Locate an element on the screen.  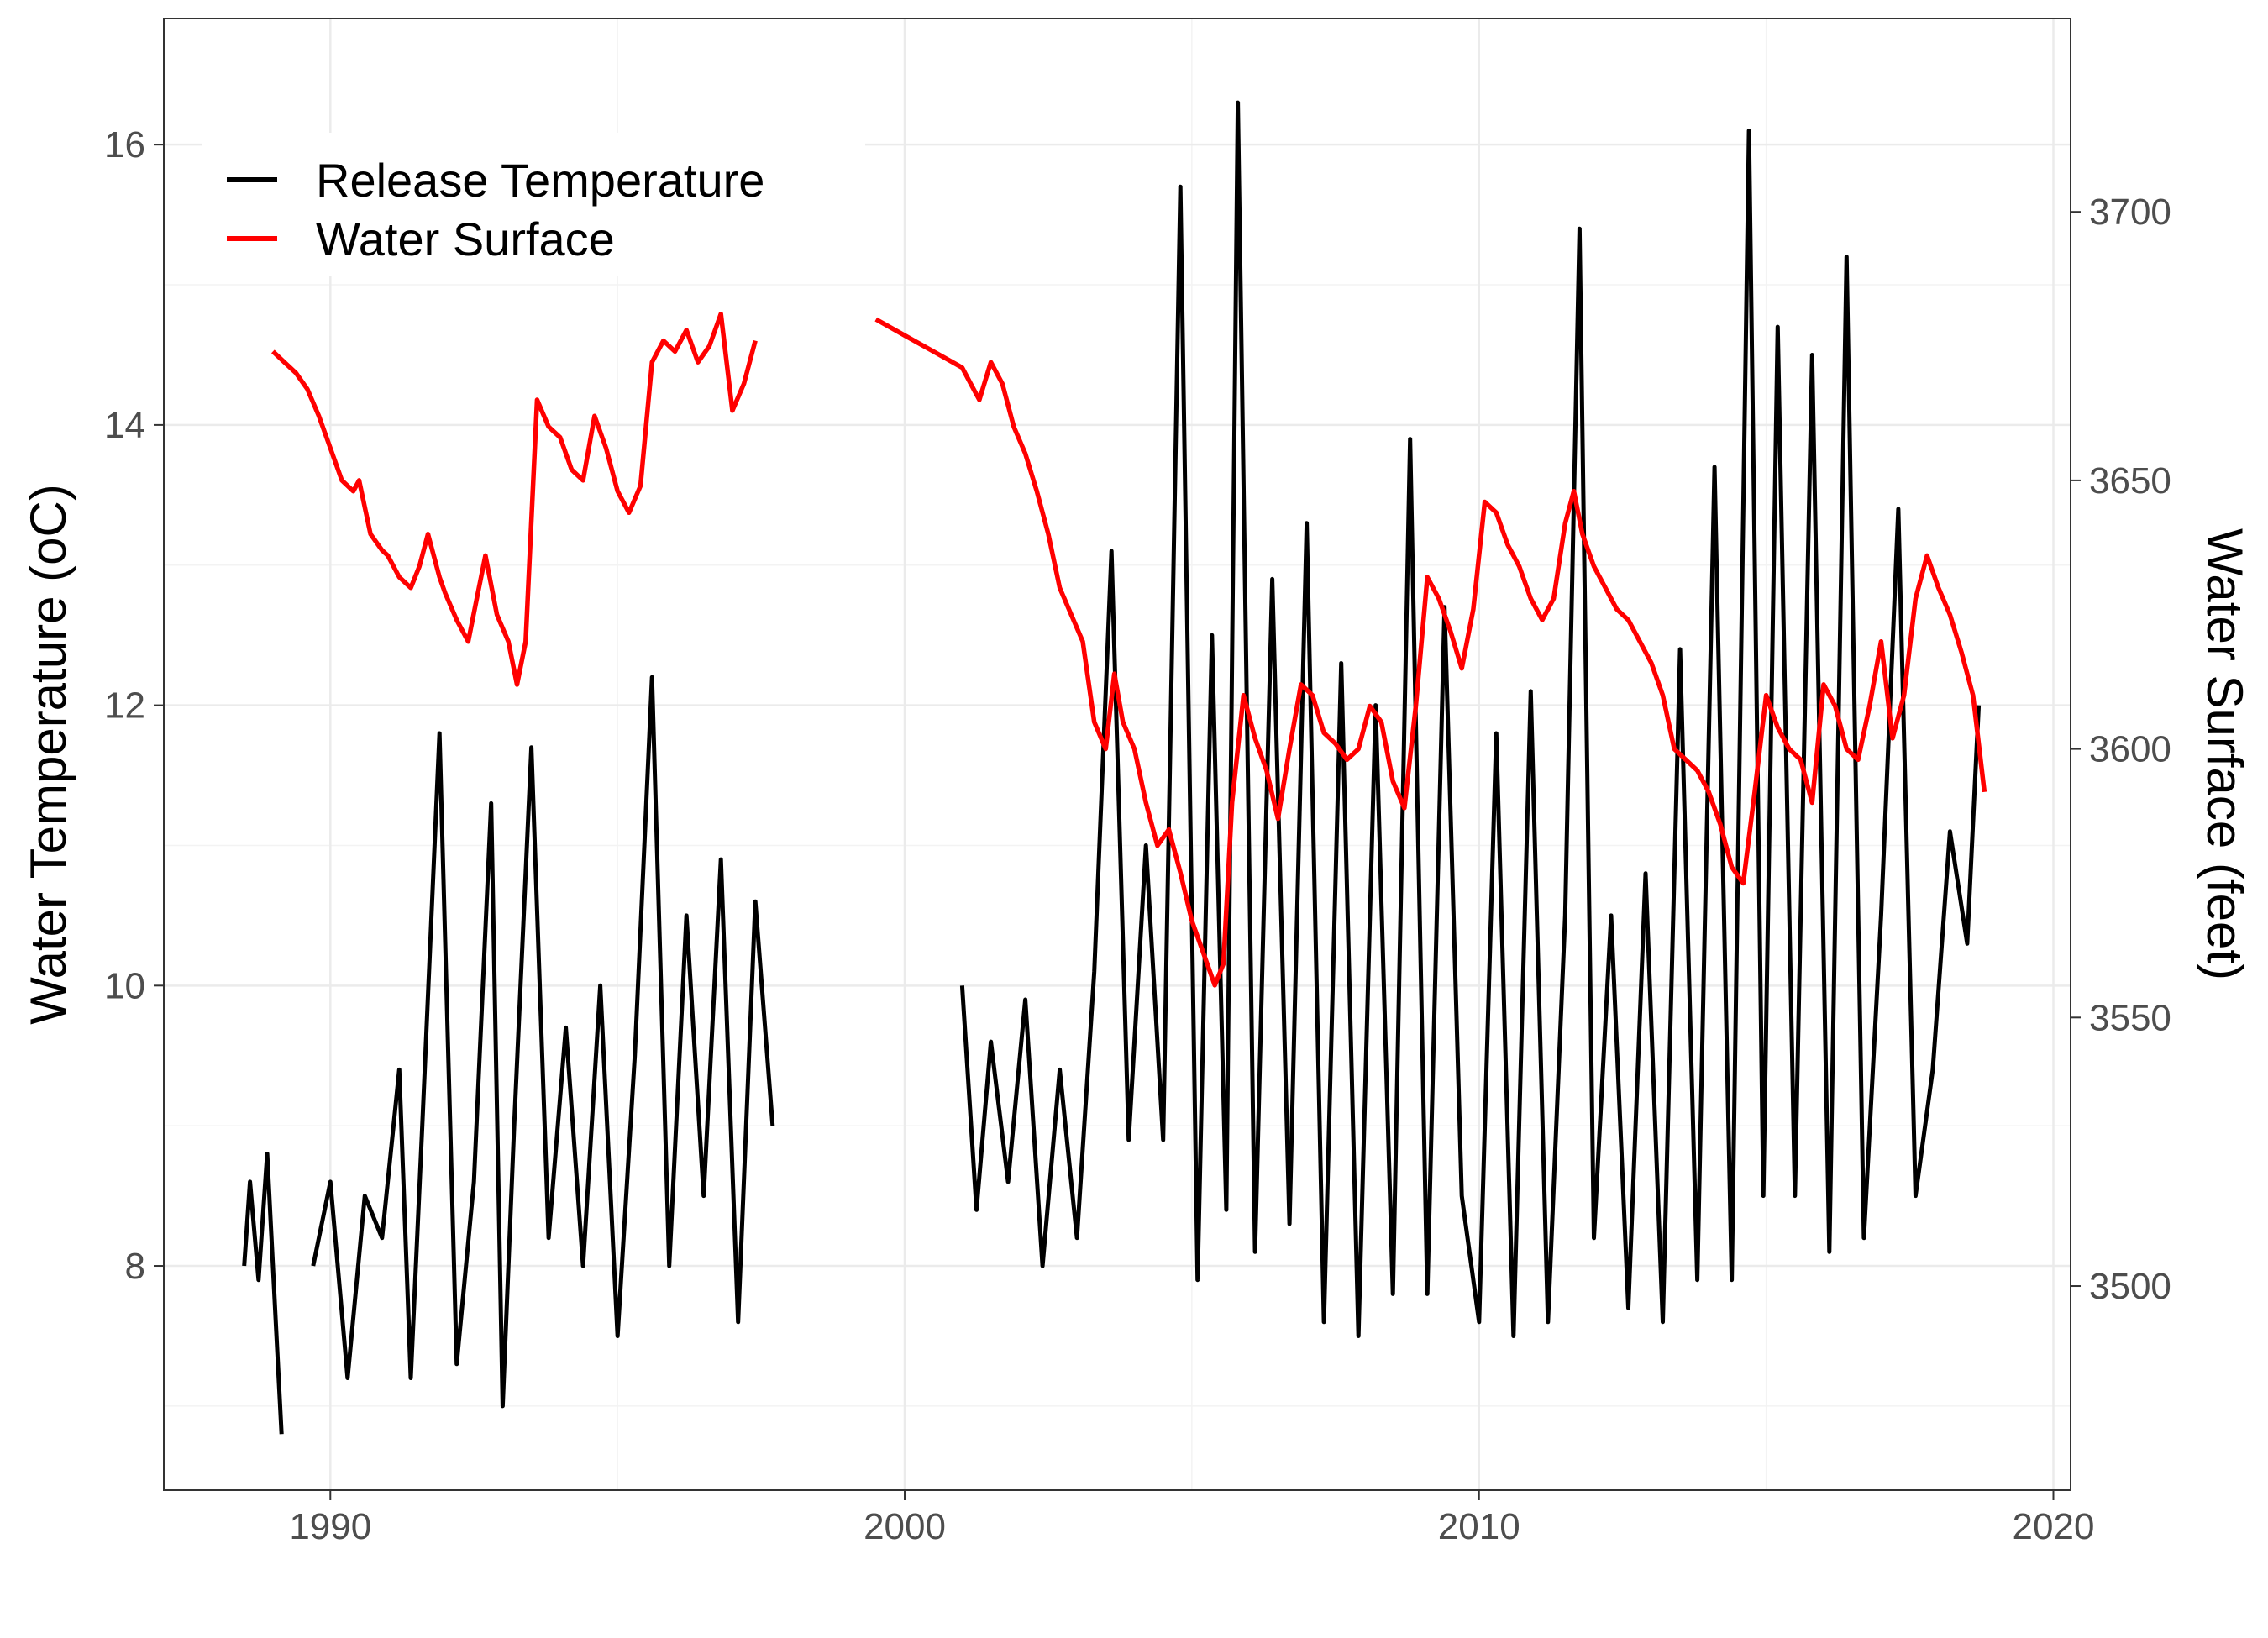
x-tick-label: 1990 is located at coordinates (330, 1526).